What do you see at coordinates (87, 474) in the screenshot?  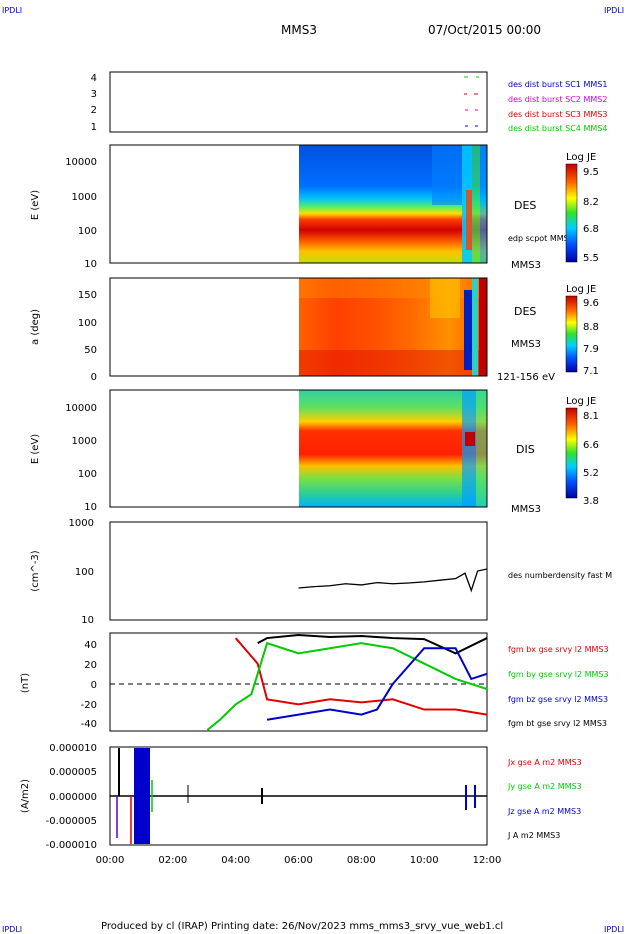 I see `dis-e-tick-3: 100` at bounding box center [87, 474].